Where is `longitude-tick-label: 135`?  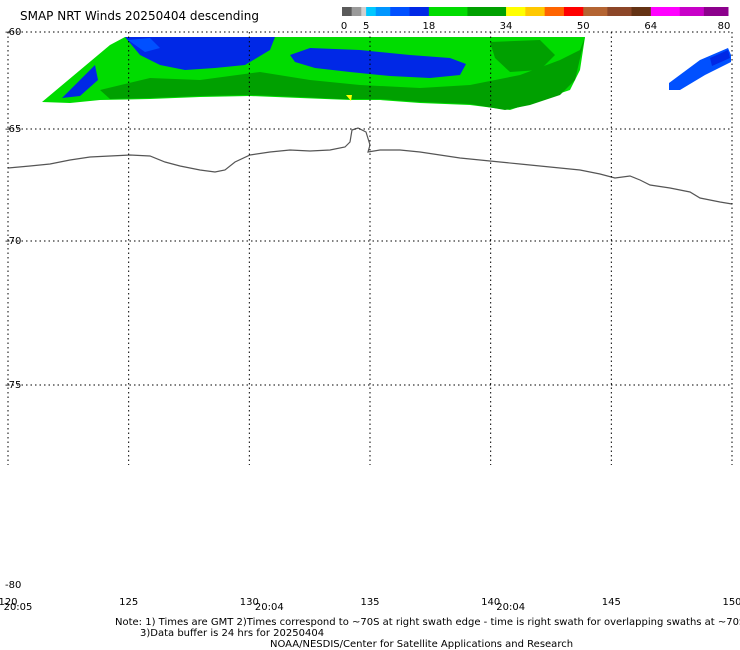 longitude-tick-label: 135 is located at coordinates (369, 602).